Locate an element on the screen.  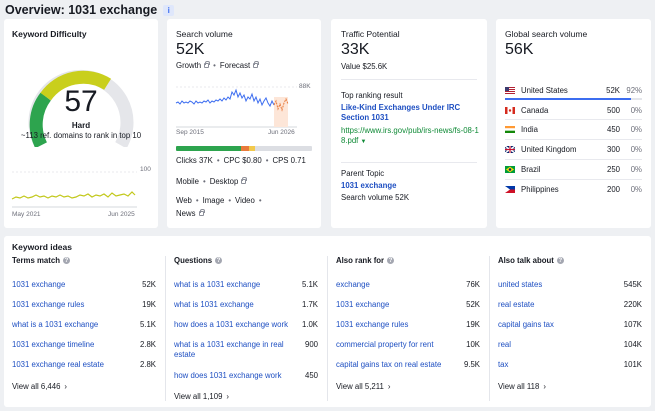
forecast-area is located at coordinates (281, 112).